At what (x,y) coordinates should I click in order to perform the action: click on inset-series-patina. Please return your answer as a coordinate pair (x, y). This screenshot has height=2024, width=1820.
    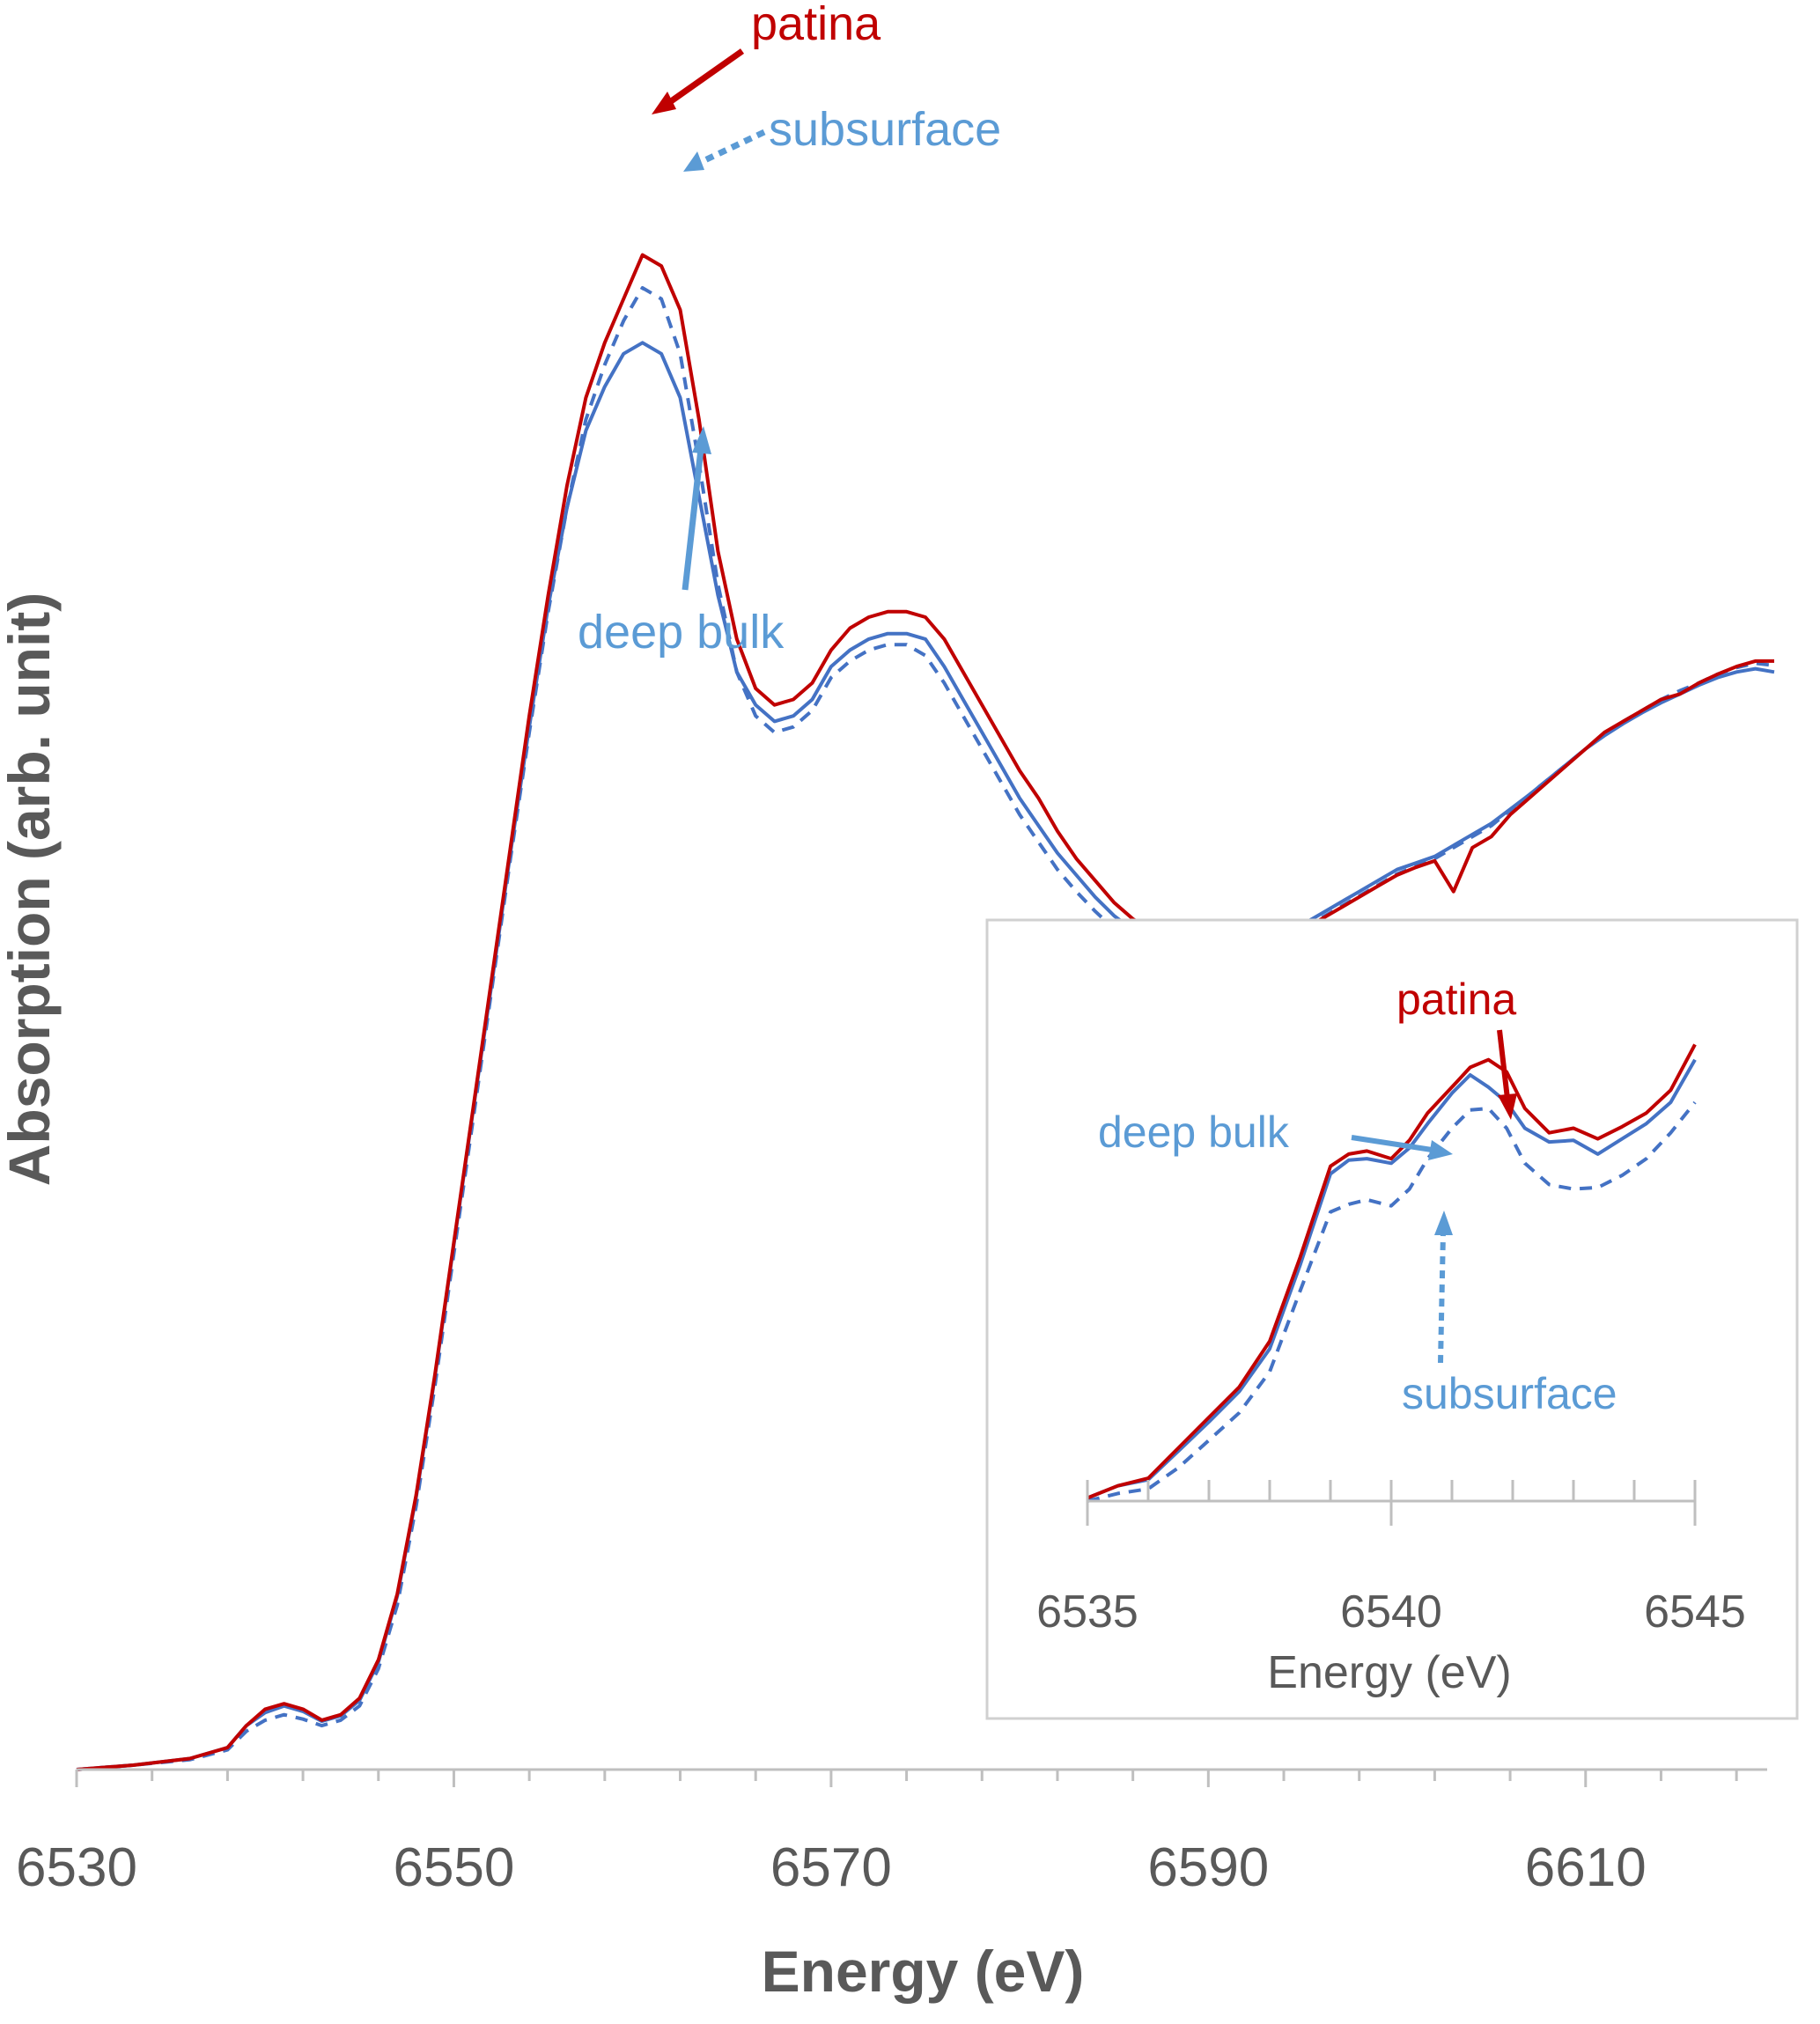
    Looking at the image, I should click on (1392, 1271).